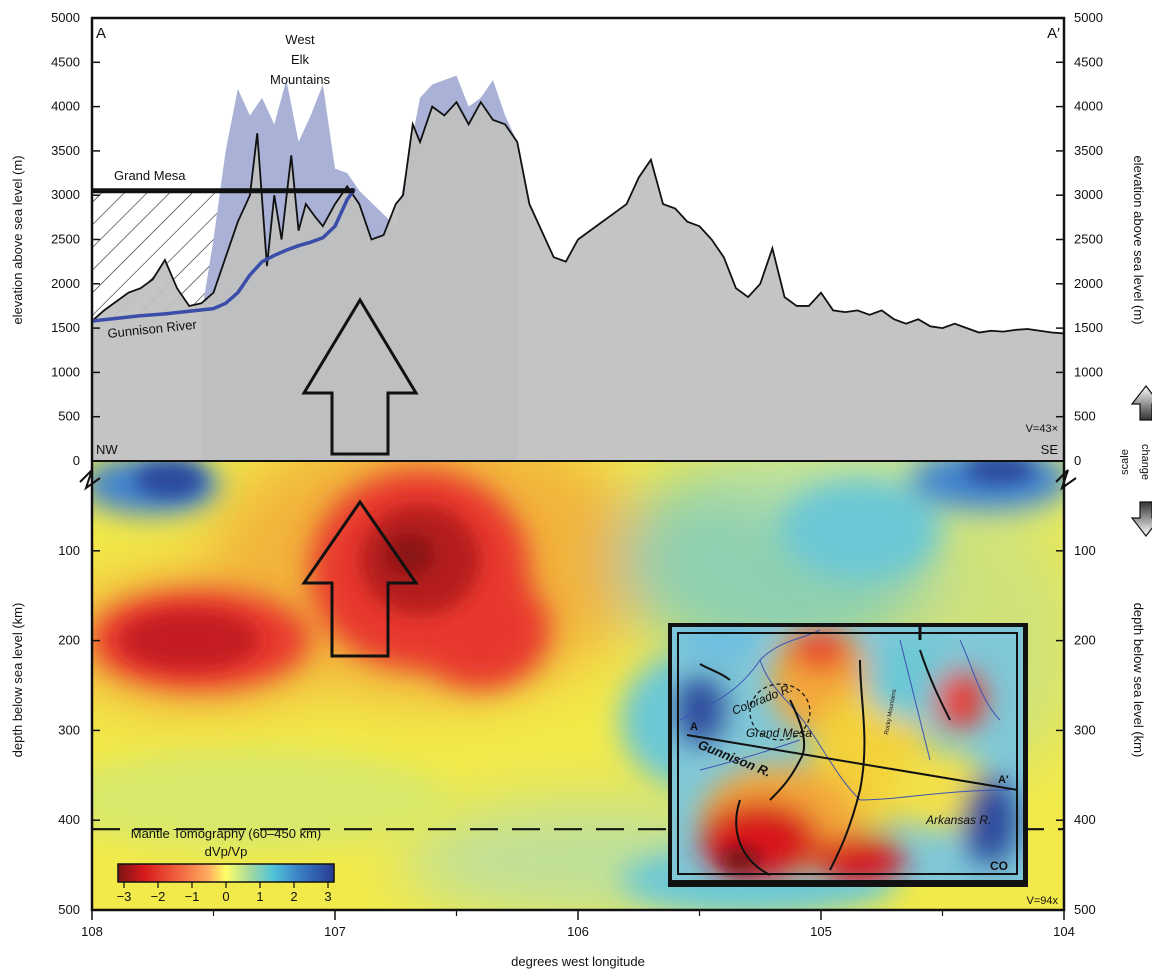 Image resolution: width=1152 pixels, height=974 pixels. I want to click on colorbar-tick-label: 2, so click(293, 896).